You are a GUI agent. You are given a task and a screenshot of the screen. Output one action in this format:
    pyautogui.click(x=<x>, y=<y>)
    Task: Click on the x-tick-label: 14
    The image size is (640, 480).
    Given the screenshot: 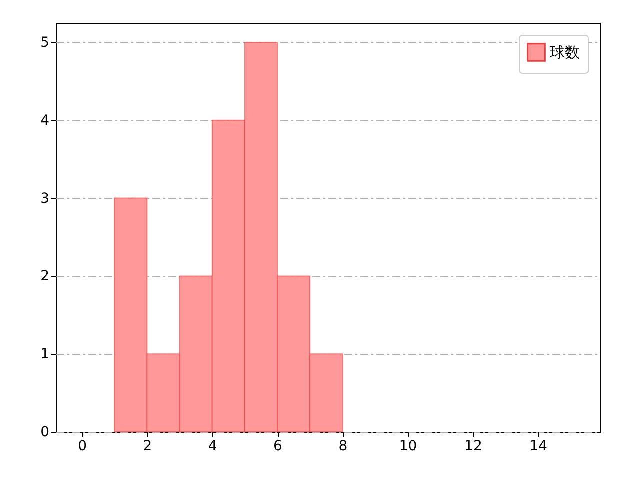 What is the action you would take?
    pyautogui.click(x=539, y=446)
    